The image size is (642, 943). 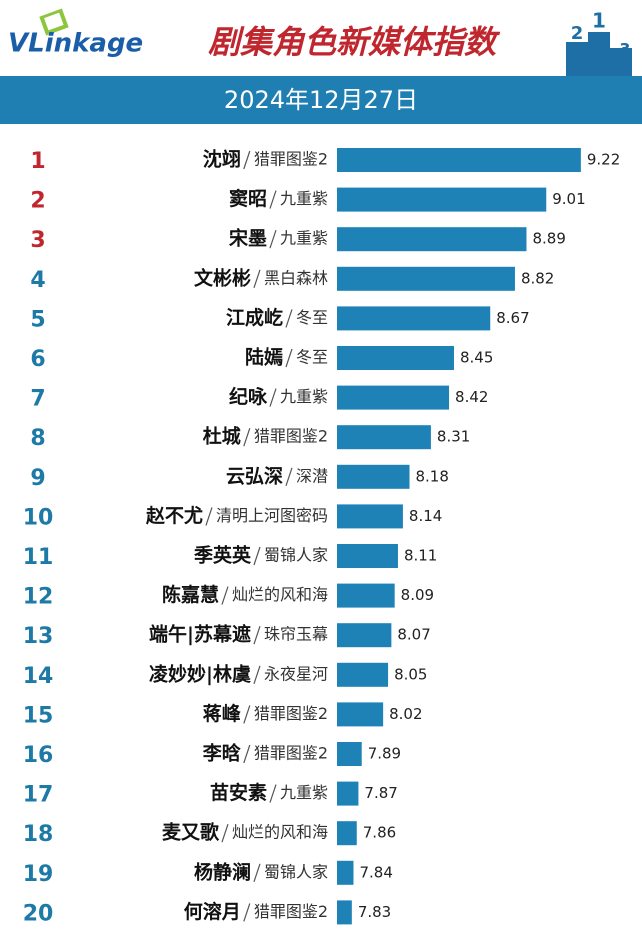 I want to click on value-label: 8.11, so click(x=420, y=556).